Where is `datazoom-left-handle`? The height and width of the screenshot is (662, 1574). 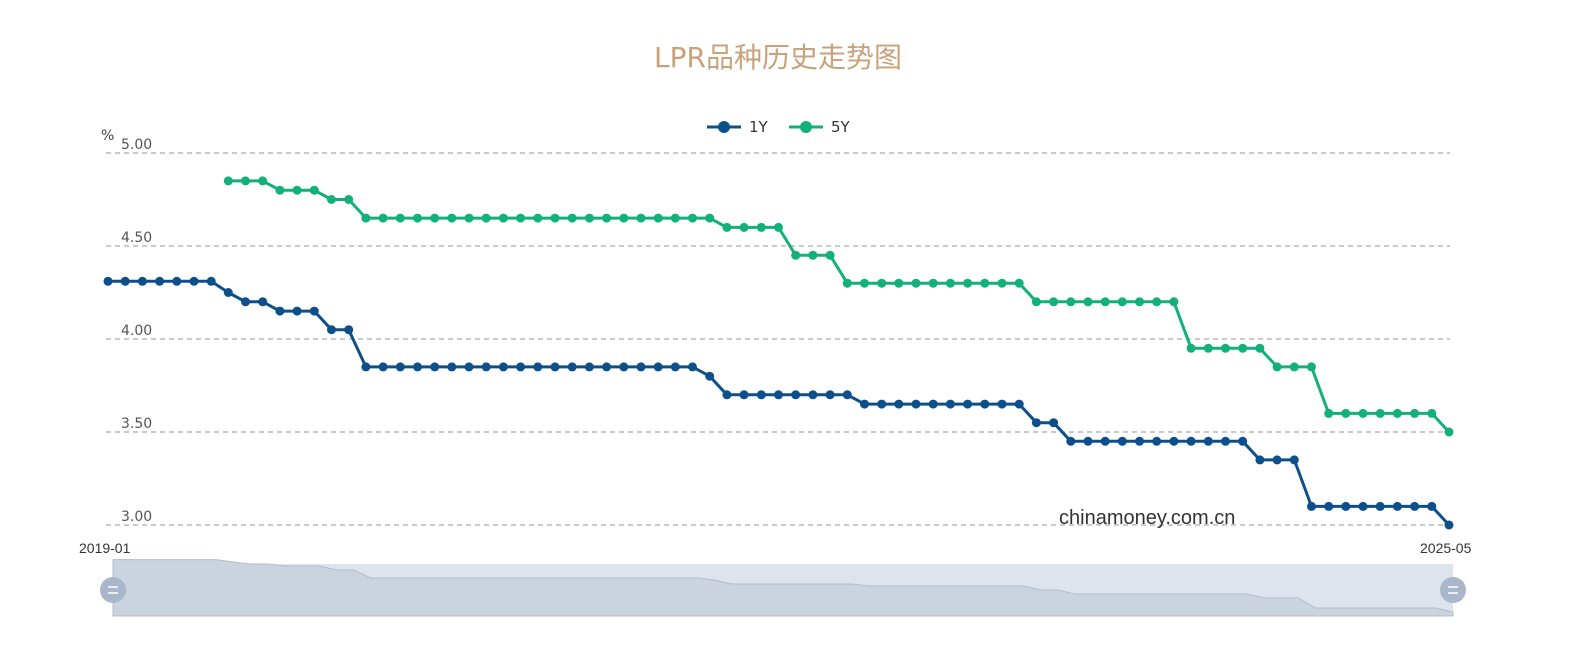 datazoom-left-handle is located at coordinates (113, 590).